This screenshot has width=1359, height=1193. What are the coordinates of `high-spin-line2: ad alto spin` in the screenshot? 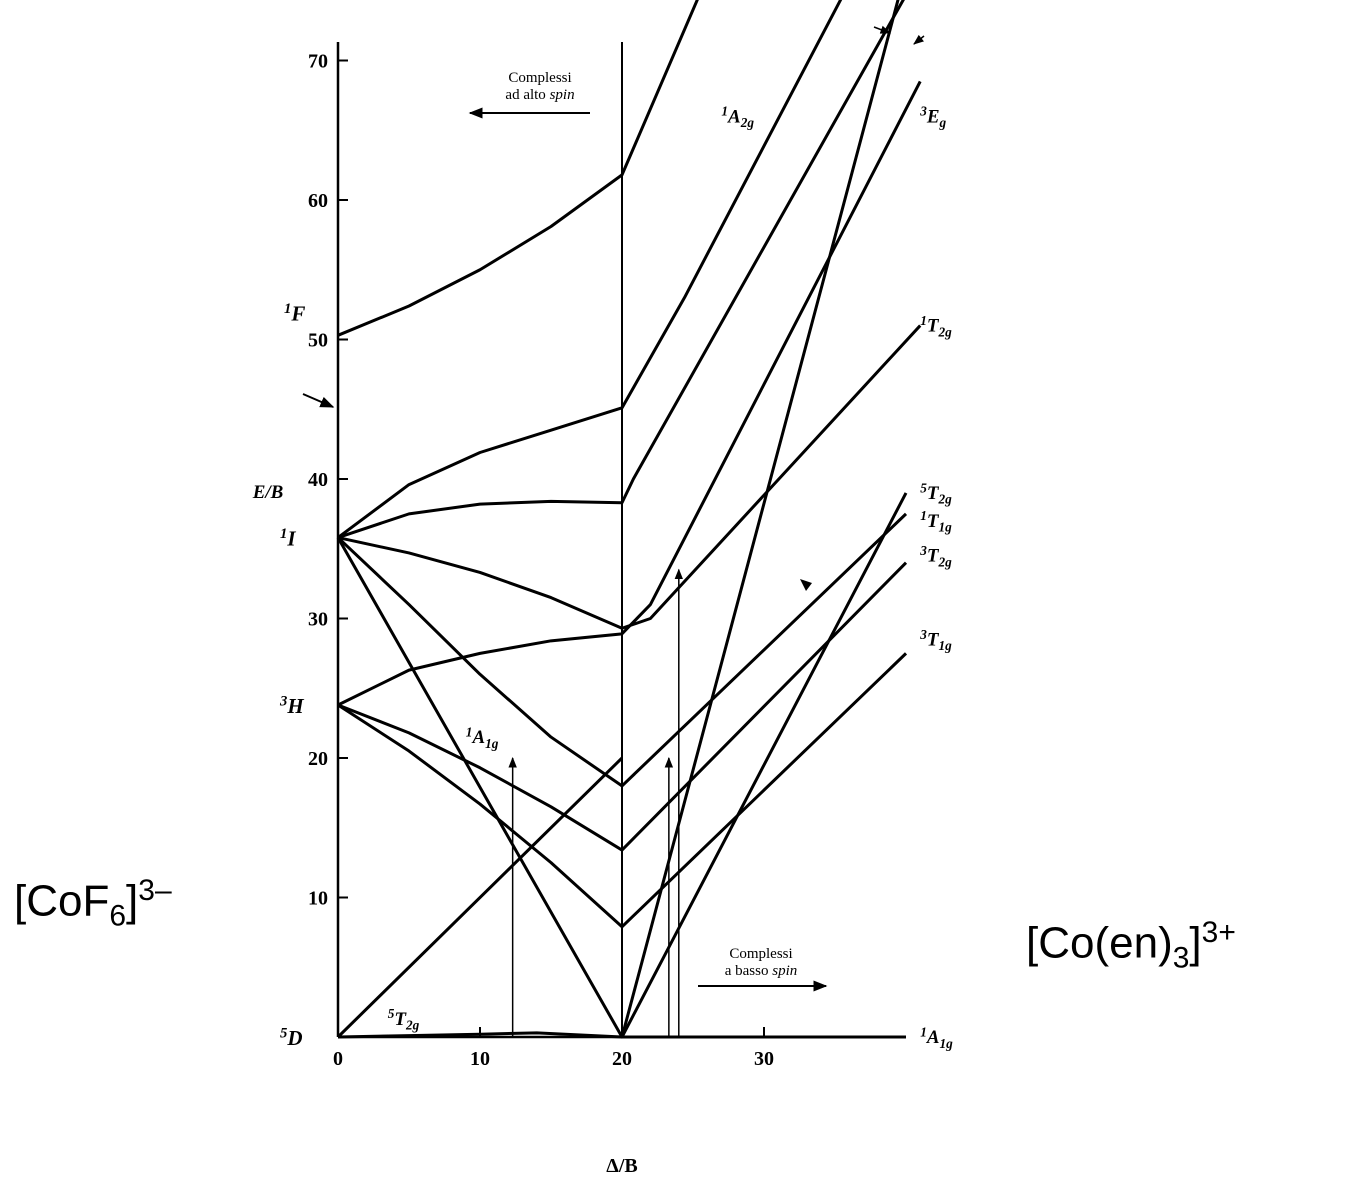 It's located at (539, 95).